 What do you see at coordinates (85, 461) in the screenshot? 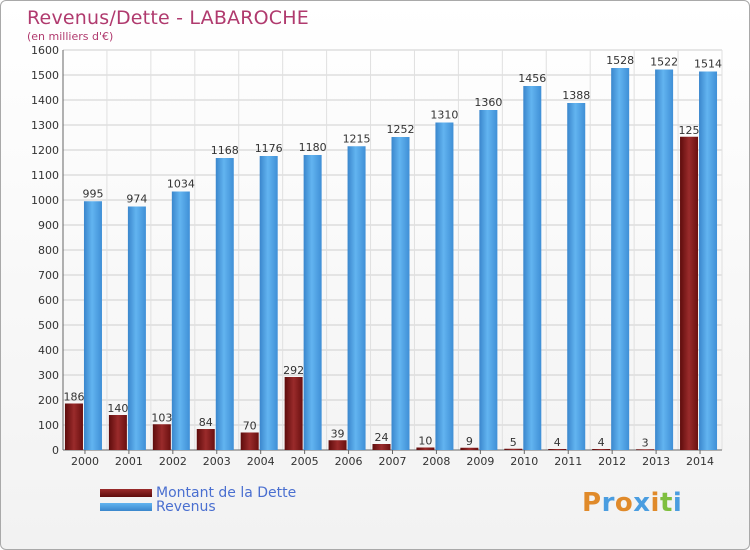
I see `x-tick-label: 2000` at bounding box center [85, 461].